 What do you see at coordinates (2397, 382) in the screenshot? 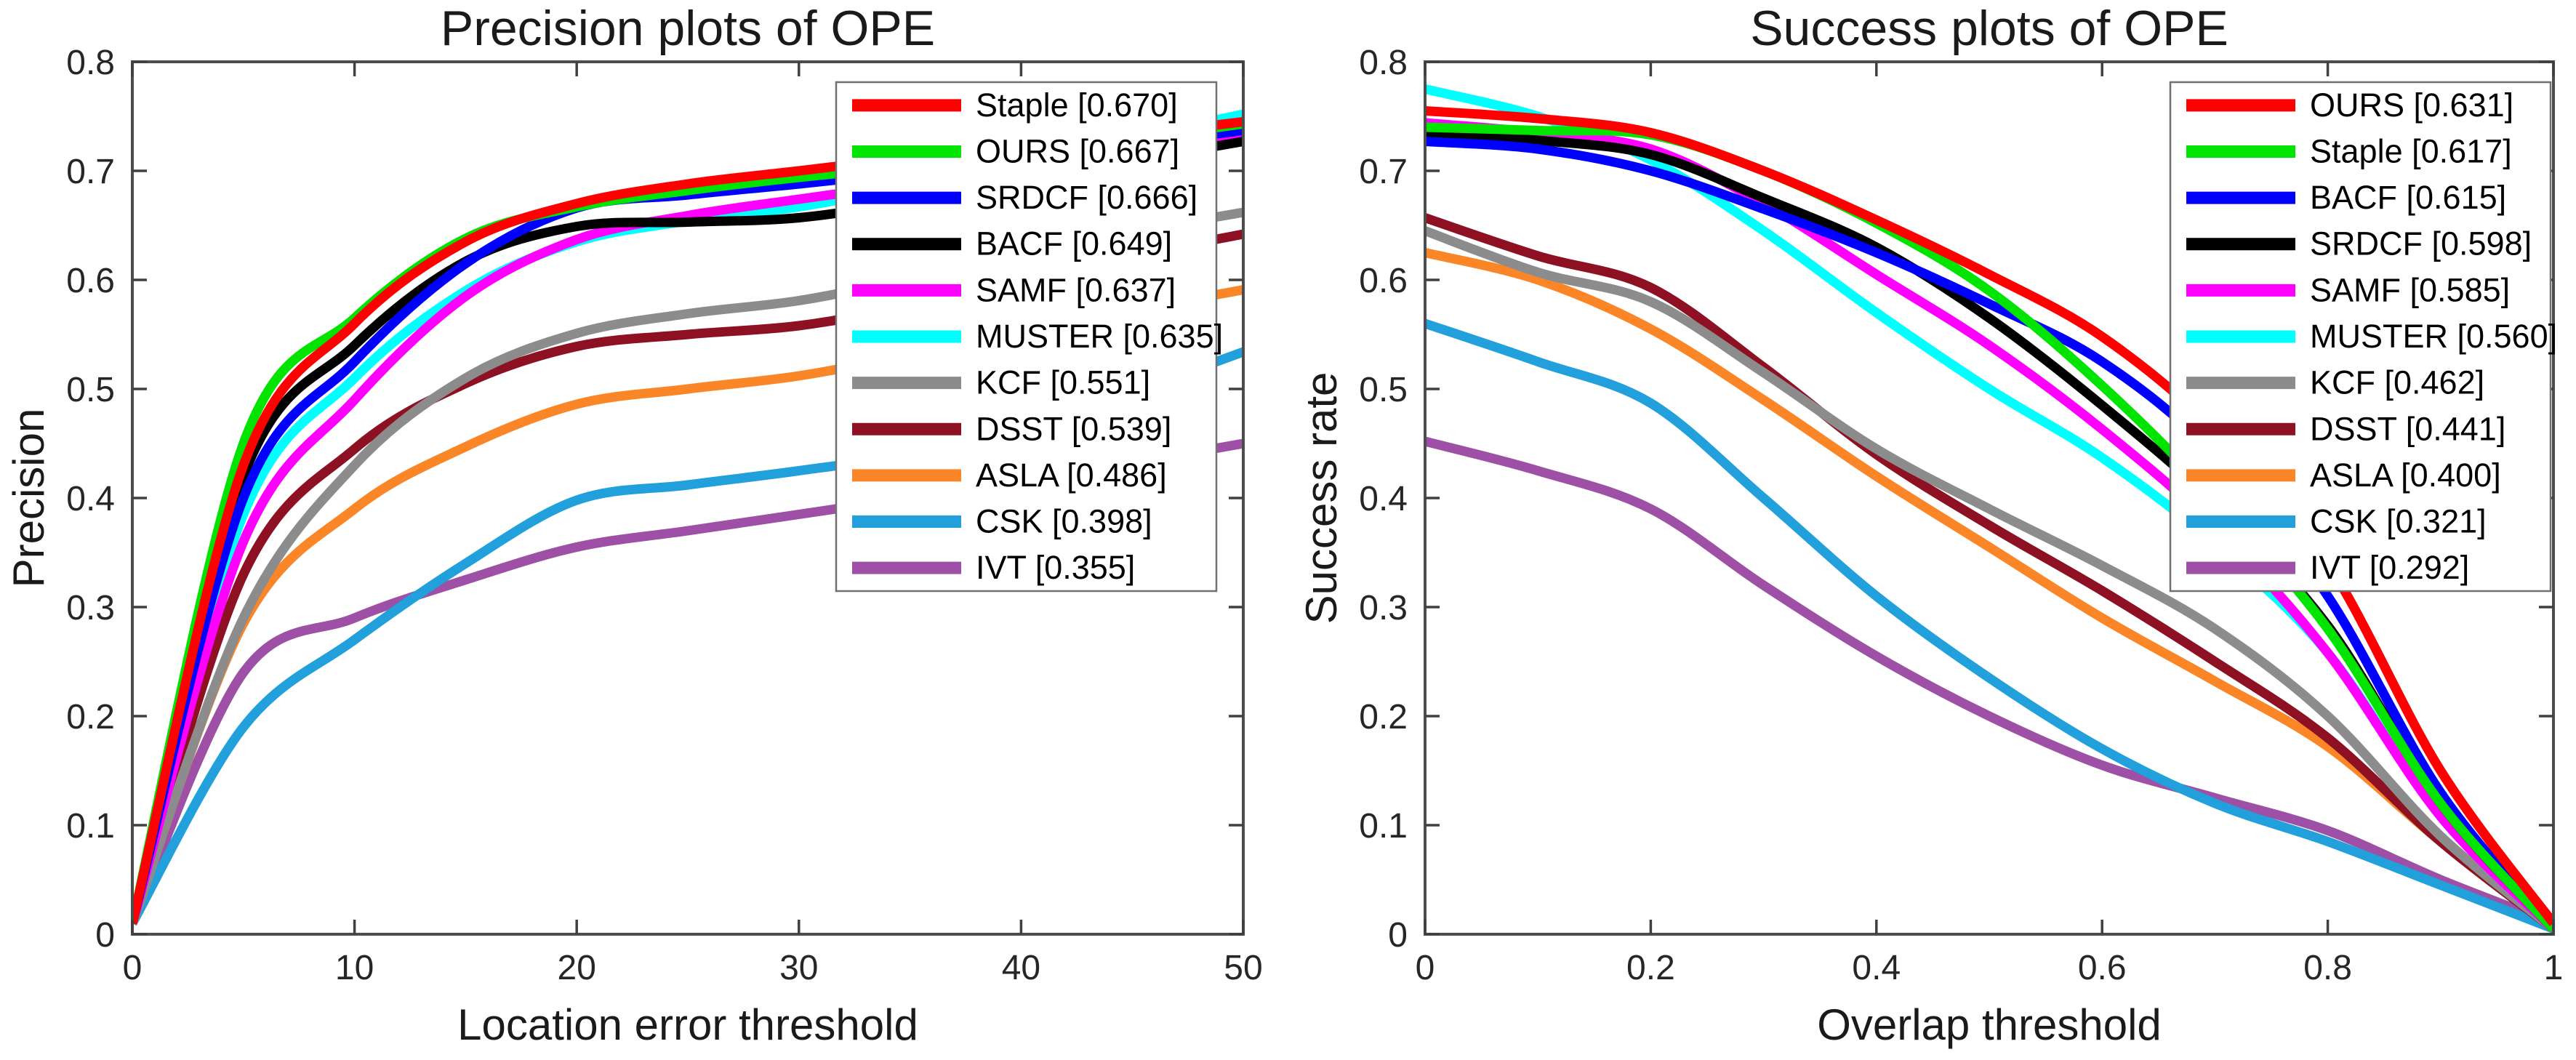
I see `legend-label: KCF [0.462]` at bounding box center [2397, 382].